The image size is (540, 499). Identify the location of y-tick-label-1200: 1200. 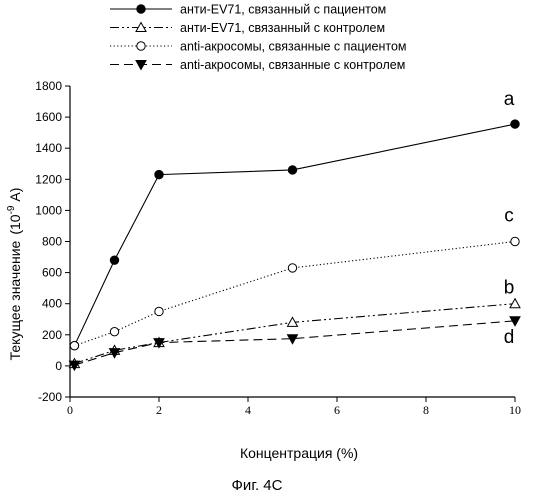
(48, 179).